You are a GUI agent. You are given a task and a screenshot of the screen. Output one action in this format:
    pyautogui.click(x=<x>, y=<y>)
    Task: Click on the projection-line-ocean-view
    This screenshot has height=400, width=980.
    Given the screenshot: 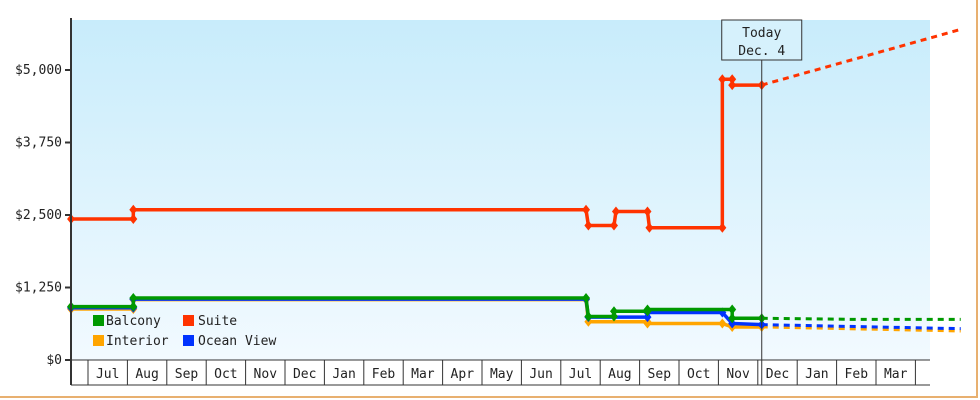 What is the action you would take?
    pyautogui.click(x=861, y=327)
    